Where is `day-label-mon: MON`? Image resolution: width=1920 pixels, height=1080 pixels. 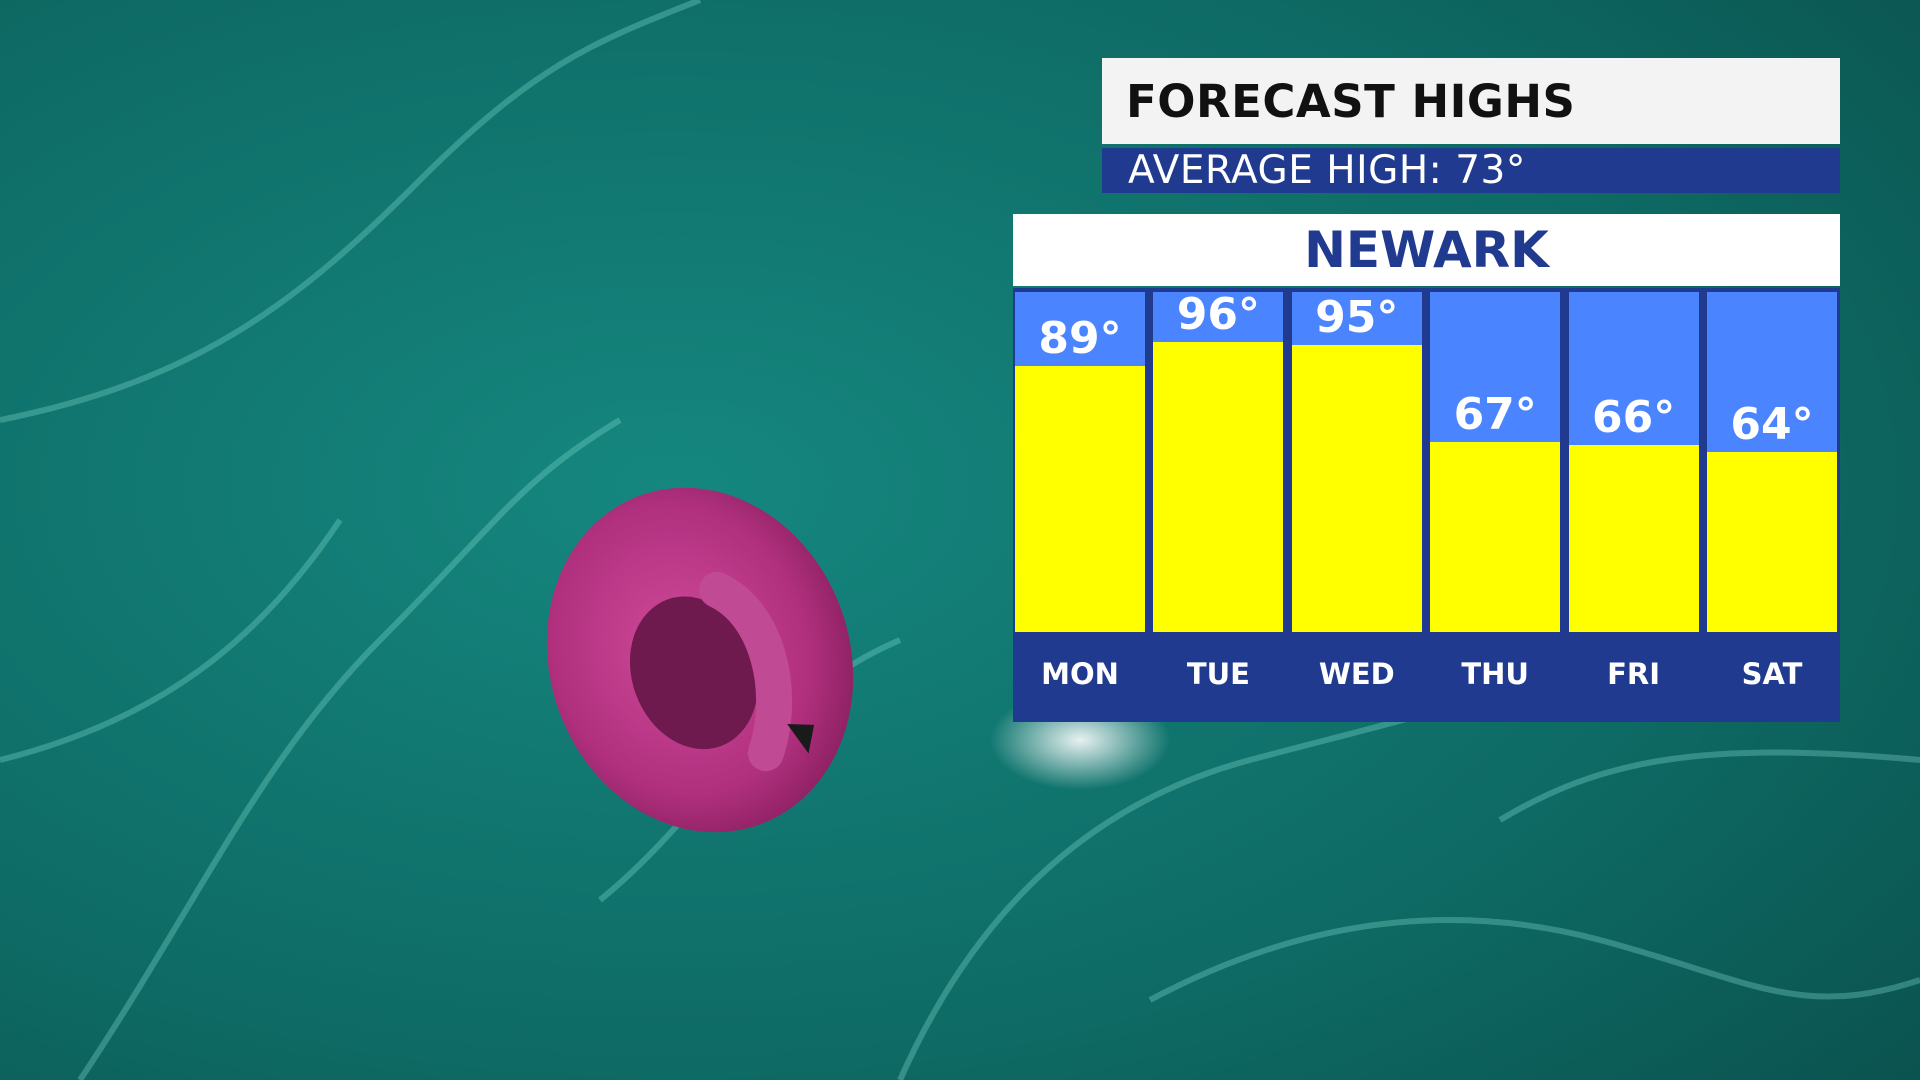 day-label-mon: MON is located at coordinates (1080, 674).